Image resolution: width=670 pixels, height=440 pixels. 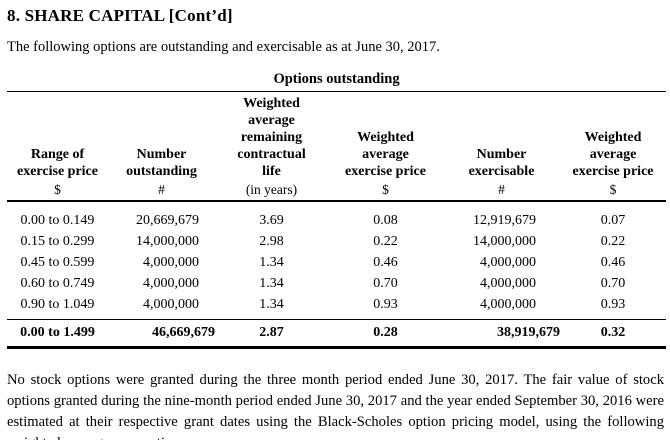 I want to click on col-header-wa-exercise-price-outstanding: Weighted average exercise price, so click(x=385, y=154).